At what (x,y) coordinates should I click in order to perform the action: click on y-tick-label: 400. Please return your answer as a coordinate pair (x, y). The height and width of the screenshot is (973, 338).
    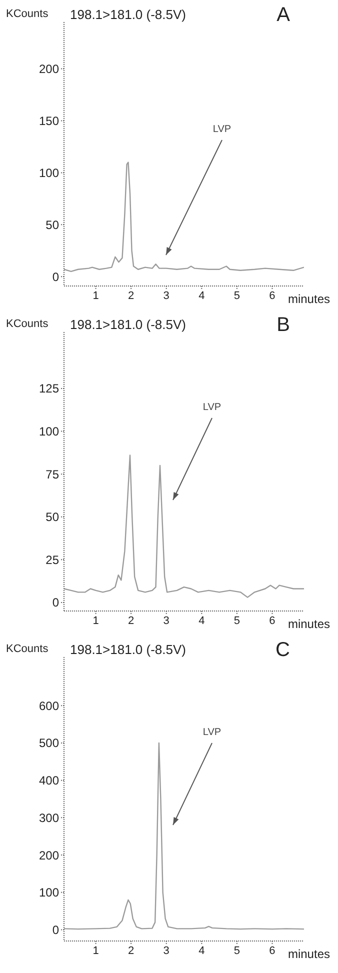
    Looking at the image, I should click on (49, 781).